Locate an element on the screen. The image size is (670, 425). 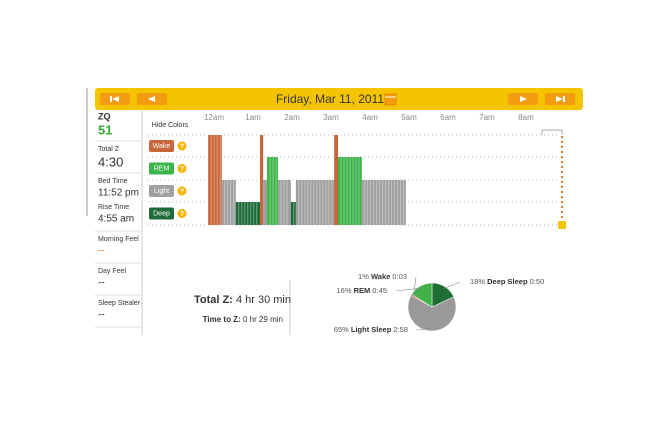
pie-label: 1% Wake 0:03 is located at coordinates (382, 276).